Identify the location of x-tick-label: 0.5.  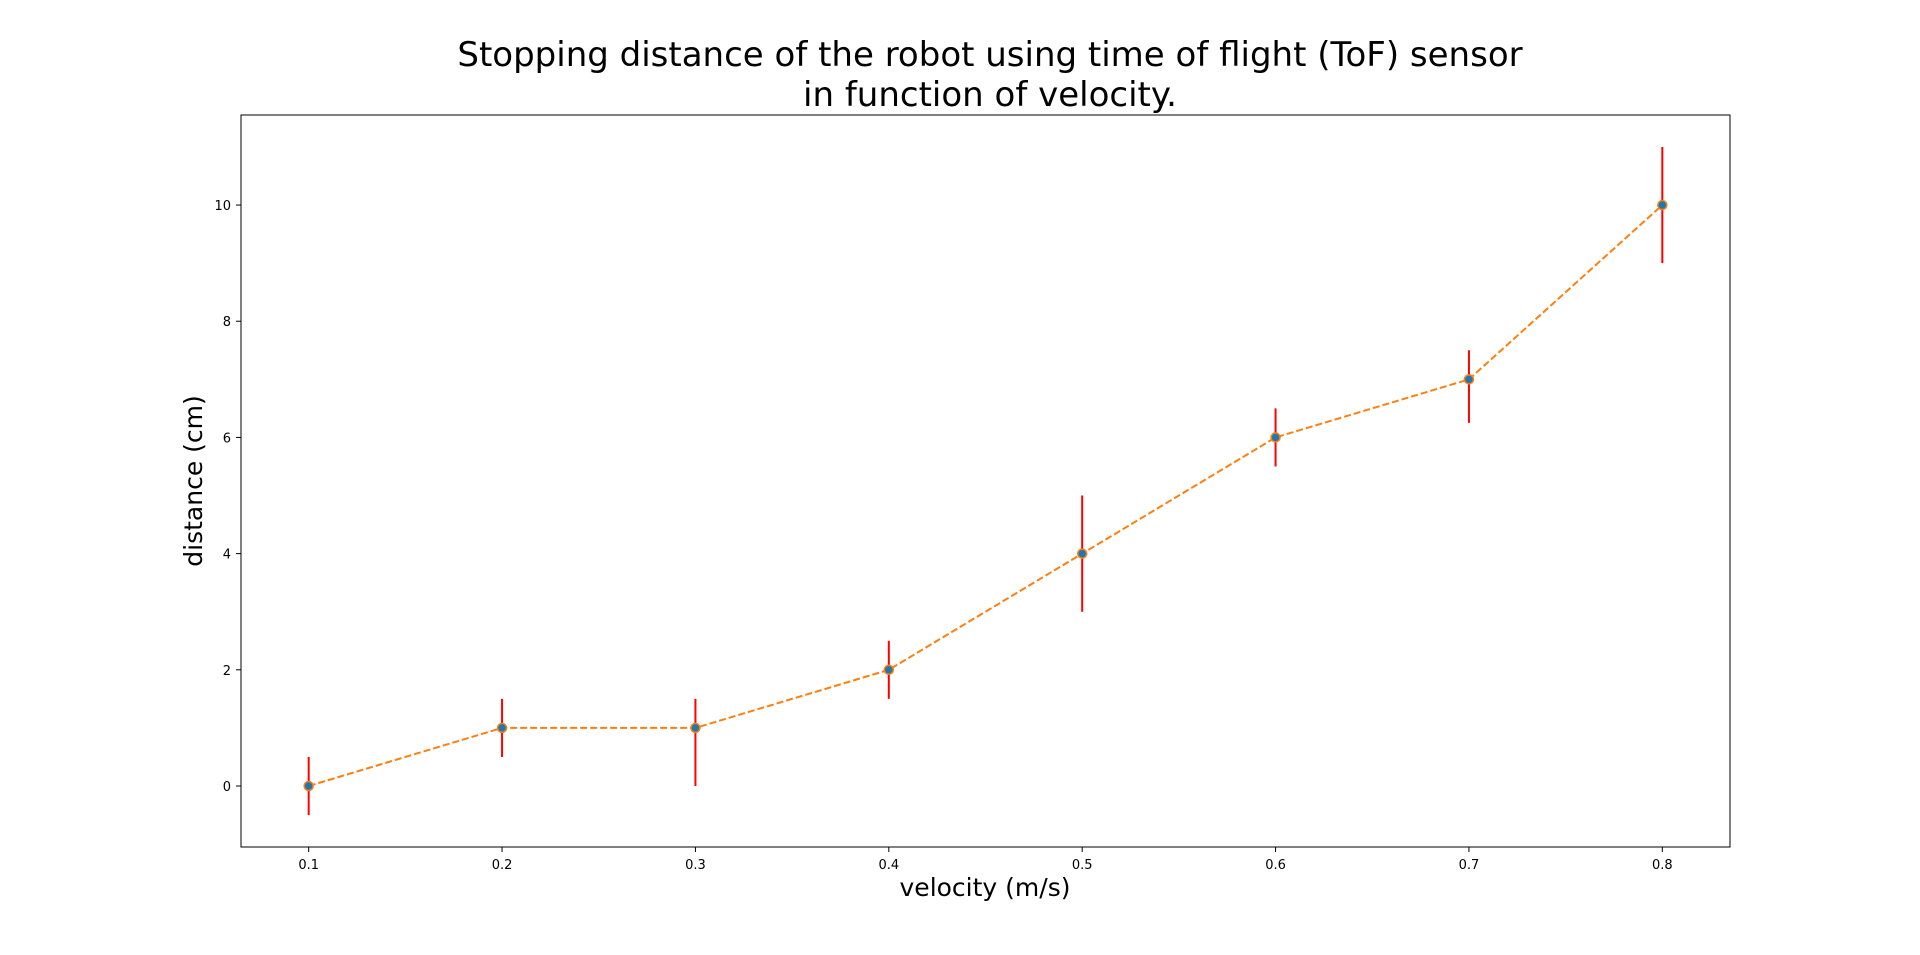
(1082, 865).